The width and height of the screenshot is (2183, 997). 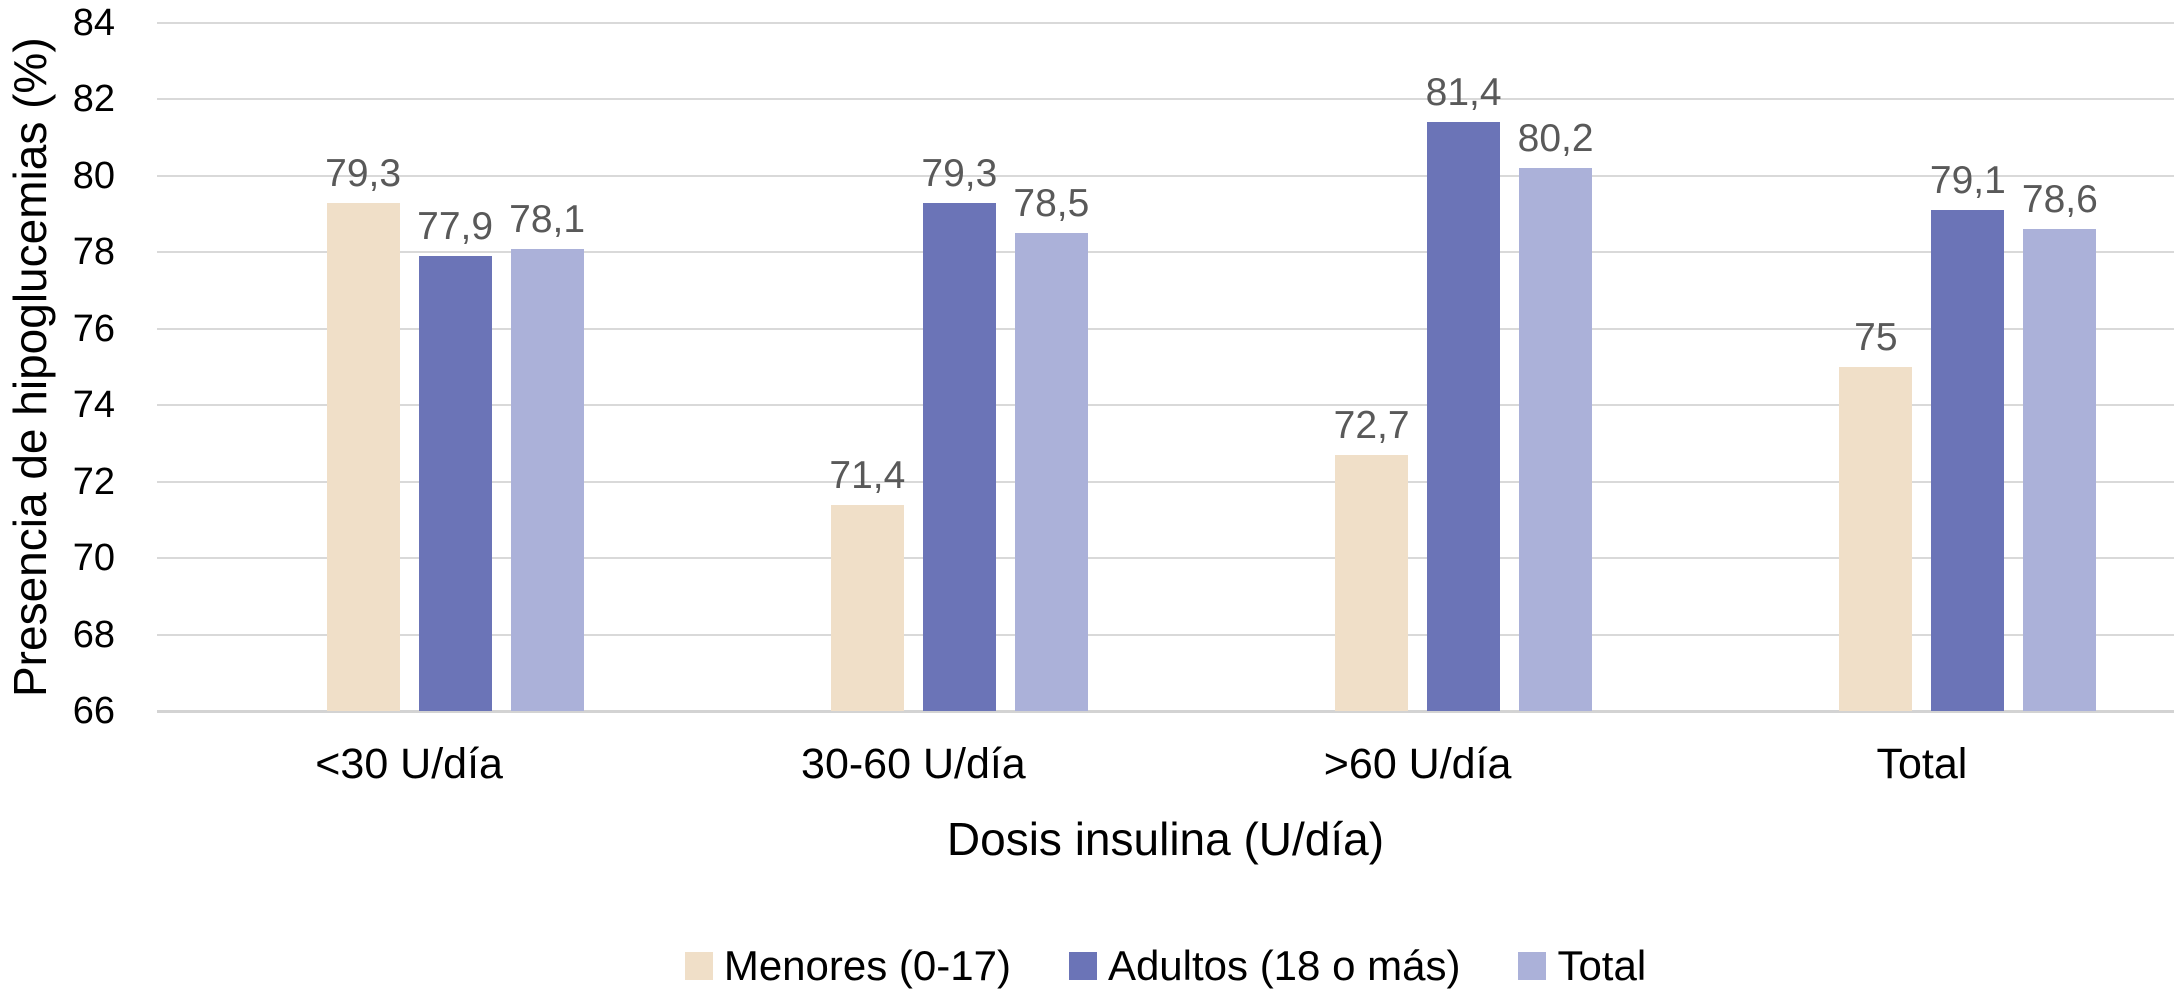 I want to click on legend-item-adultos-18-o-m-s: Adultos (18 o más), so click(x=1264, y=965).